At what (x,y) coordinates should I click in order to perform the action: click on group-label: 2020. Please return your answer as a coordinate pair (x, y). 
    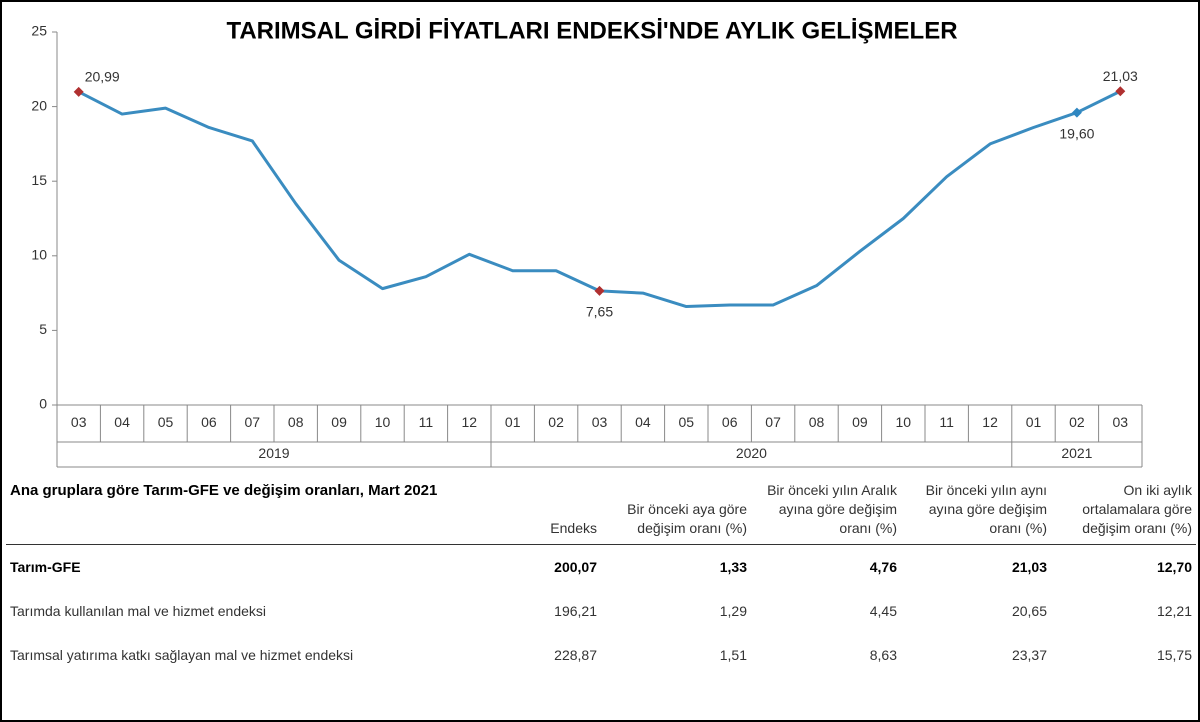
    Looking at the image, I should click on (751, 453).